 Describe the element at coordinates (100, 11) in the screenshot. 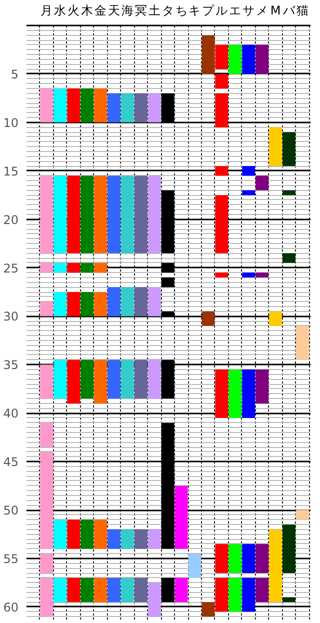

I see `x-tick-label: 金` at that location.